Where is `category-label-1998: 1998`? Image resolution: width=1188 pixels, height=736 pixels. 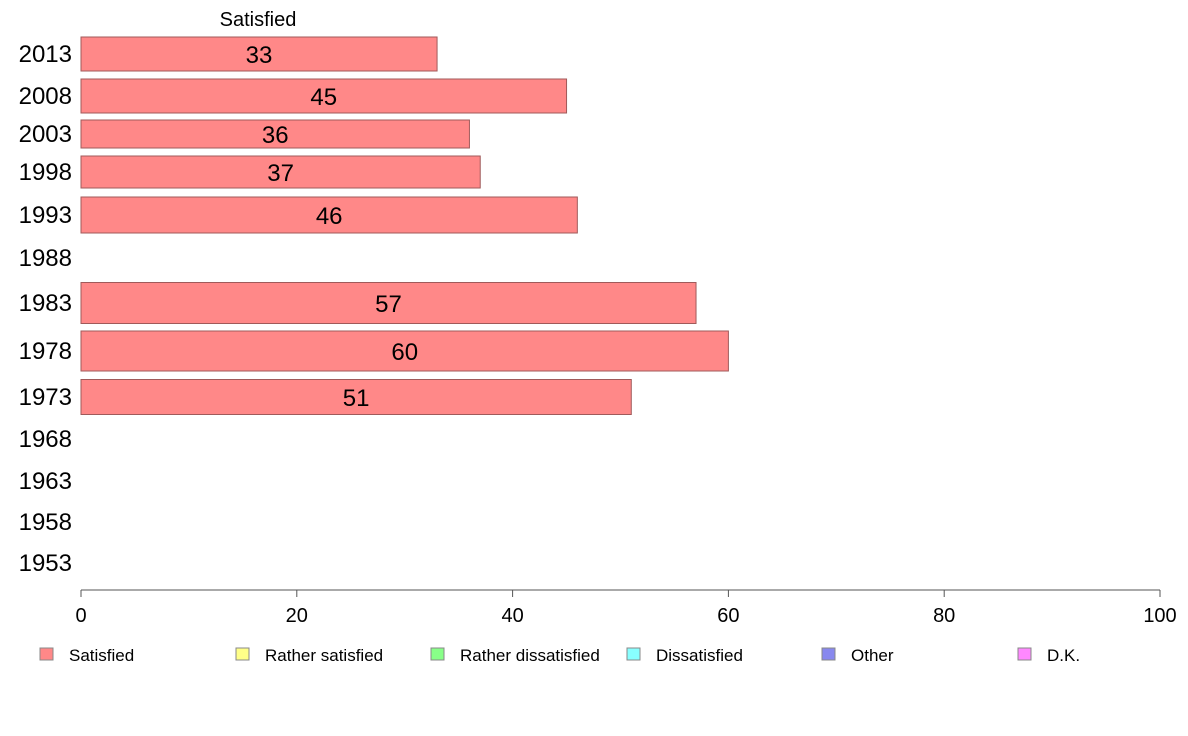 category-label-1998: 1998 is located at coordinates (45, 172).